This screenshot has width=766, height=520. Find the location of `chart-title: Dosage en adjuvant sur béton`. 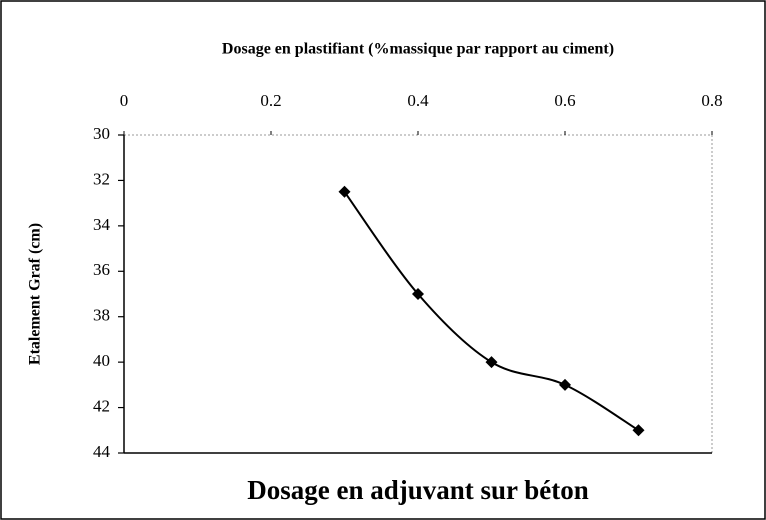

chart-title: Dosage en adjuvant sur béton is located at coordinates (418, 490).